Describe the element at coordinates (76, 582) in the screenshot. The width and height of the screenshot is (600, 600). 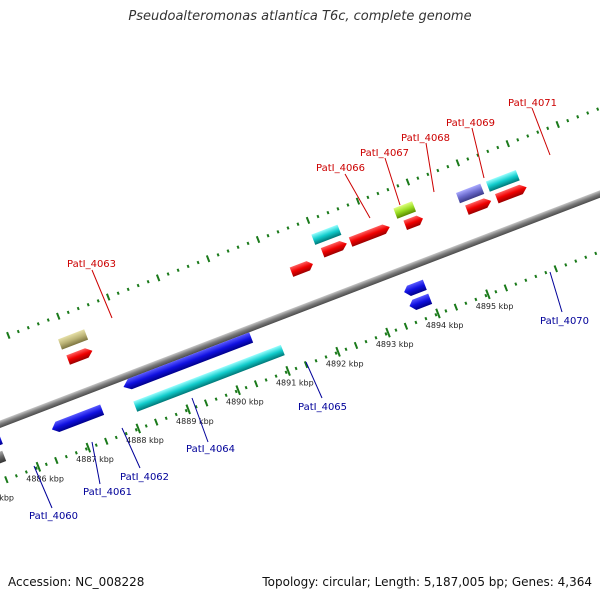
I see `accession-label: Accession: NC_008228` at that location.